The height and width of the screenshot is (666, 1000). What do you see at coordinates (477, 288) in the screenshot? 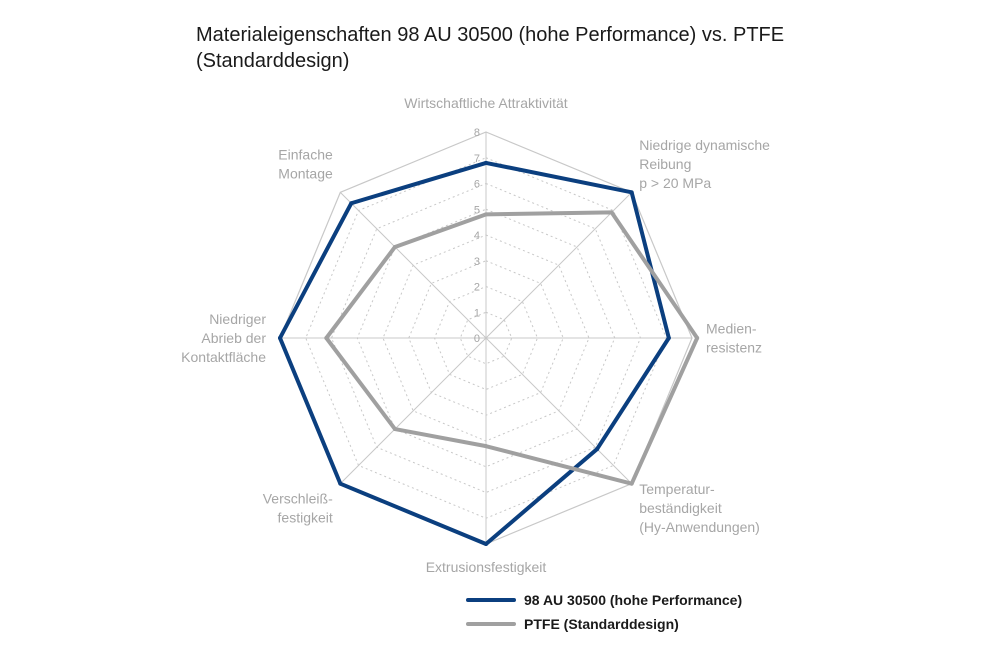
I see `tick-label-2: 2` at bounding box center [477, 288].